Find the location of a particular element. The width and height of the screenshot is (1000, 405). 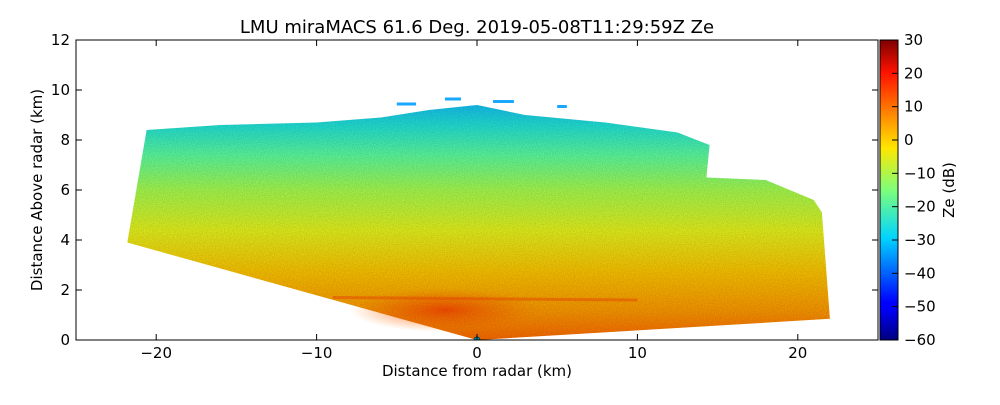

colorbar-tick-label: −50 is located at coordinates (920, 307).